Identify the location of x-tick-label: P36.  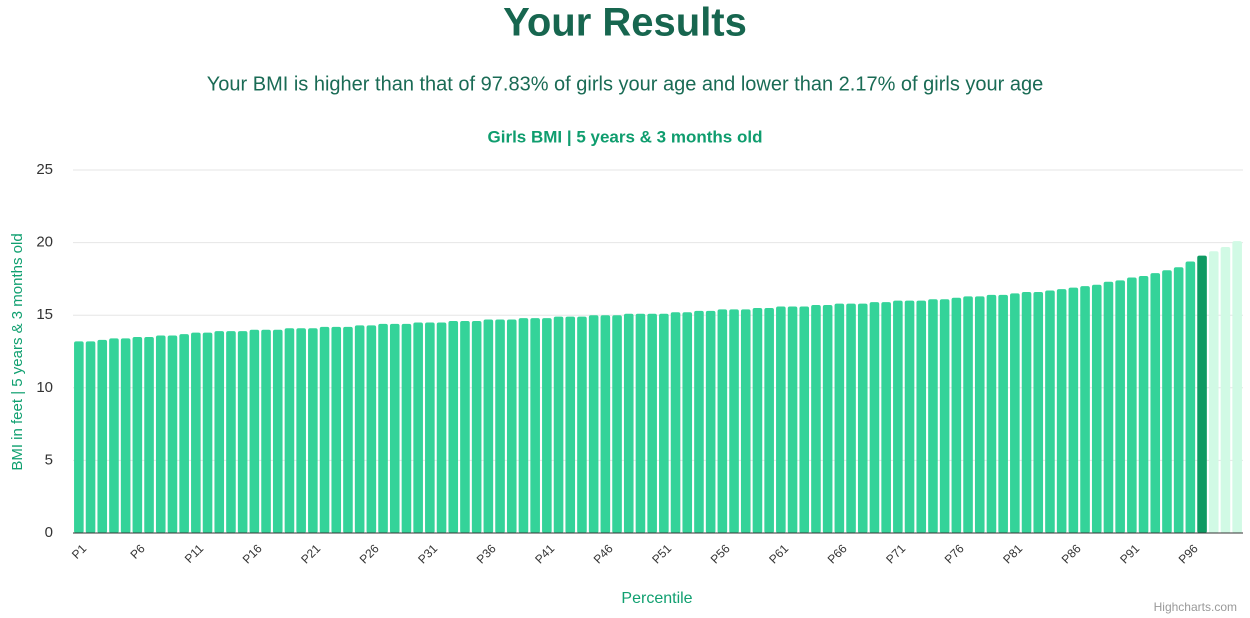
(486, 553).